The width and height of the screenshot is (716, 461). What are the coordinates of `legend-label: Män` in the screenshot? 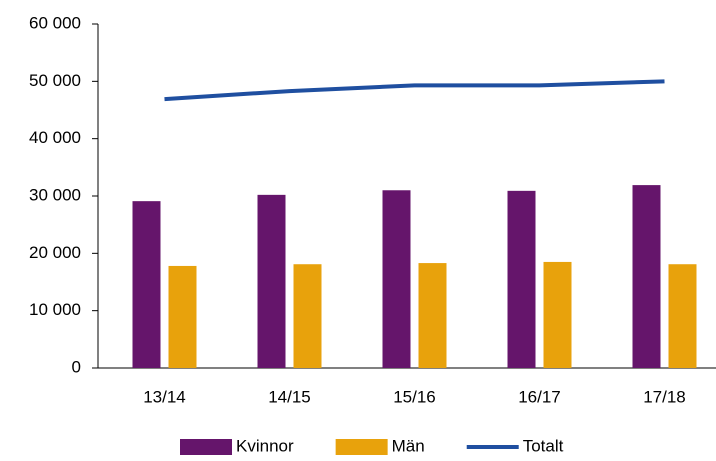 It's located at (408, 445).